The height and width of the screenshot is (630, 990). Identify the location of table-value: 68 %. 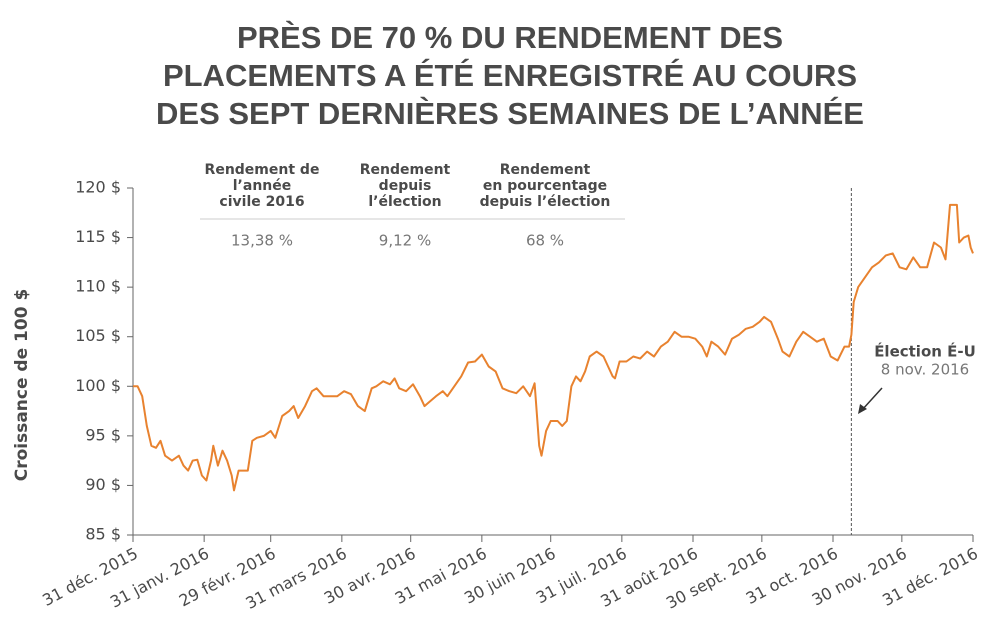
(545, 241).